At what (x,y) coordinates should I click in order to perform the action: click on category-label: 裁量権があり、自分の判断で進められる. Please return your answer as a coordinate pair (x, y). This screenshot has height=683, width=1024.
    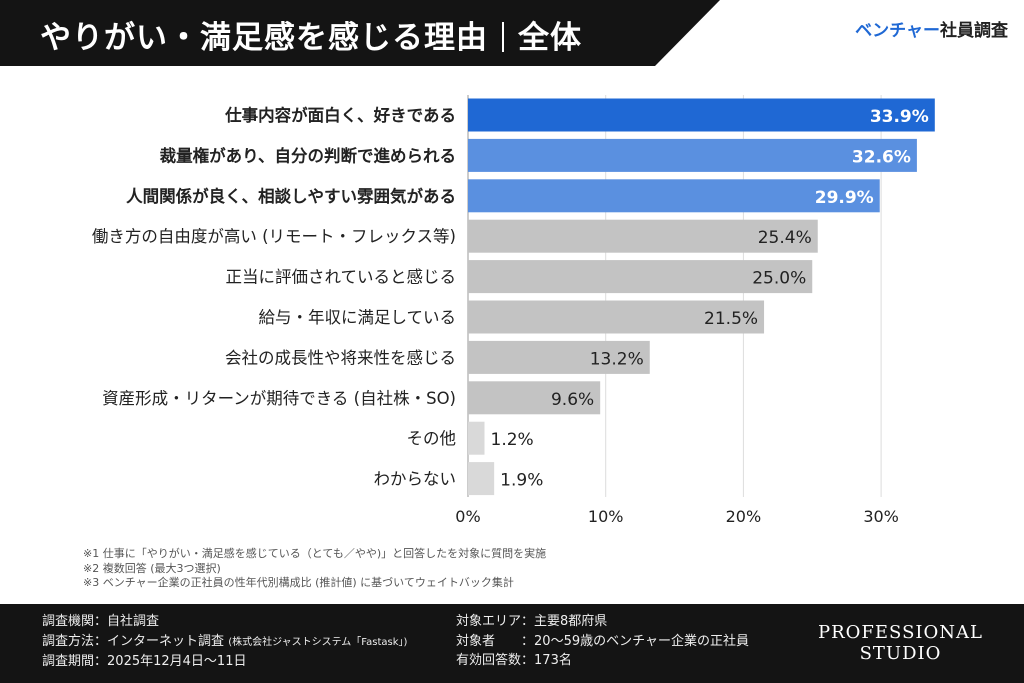
    Looking at the image, I should click on (308, 155).